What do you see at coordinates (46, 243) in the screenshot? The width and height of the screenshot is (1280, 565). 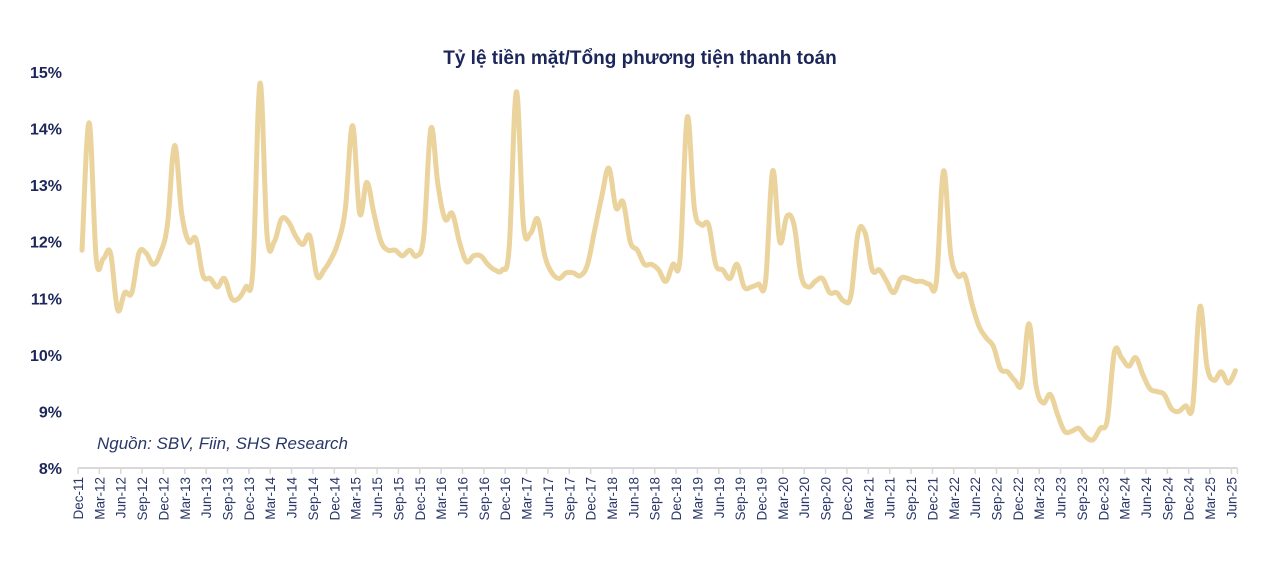 I see `y-tick-label: 12%` at bounding box center [46, 243].